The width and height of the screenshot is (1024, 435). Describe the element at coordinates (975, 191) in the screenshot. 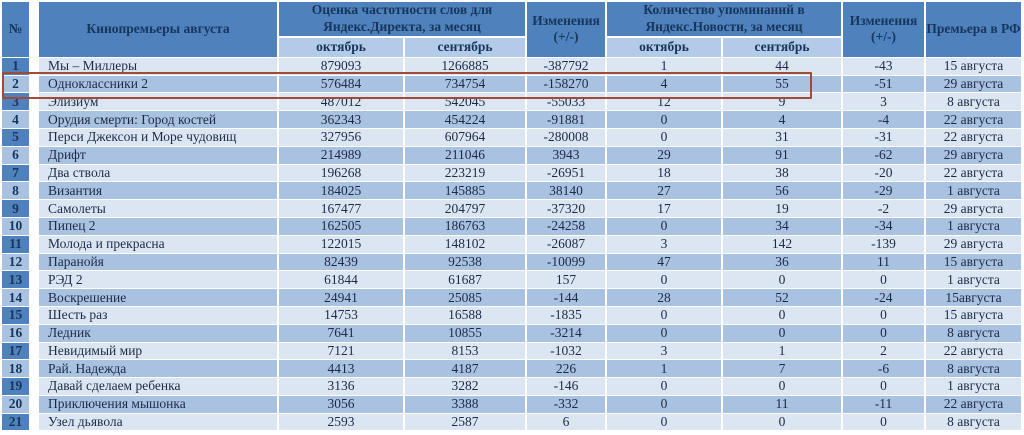

I see `cell-premiere-date: 1 августа` at that location.